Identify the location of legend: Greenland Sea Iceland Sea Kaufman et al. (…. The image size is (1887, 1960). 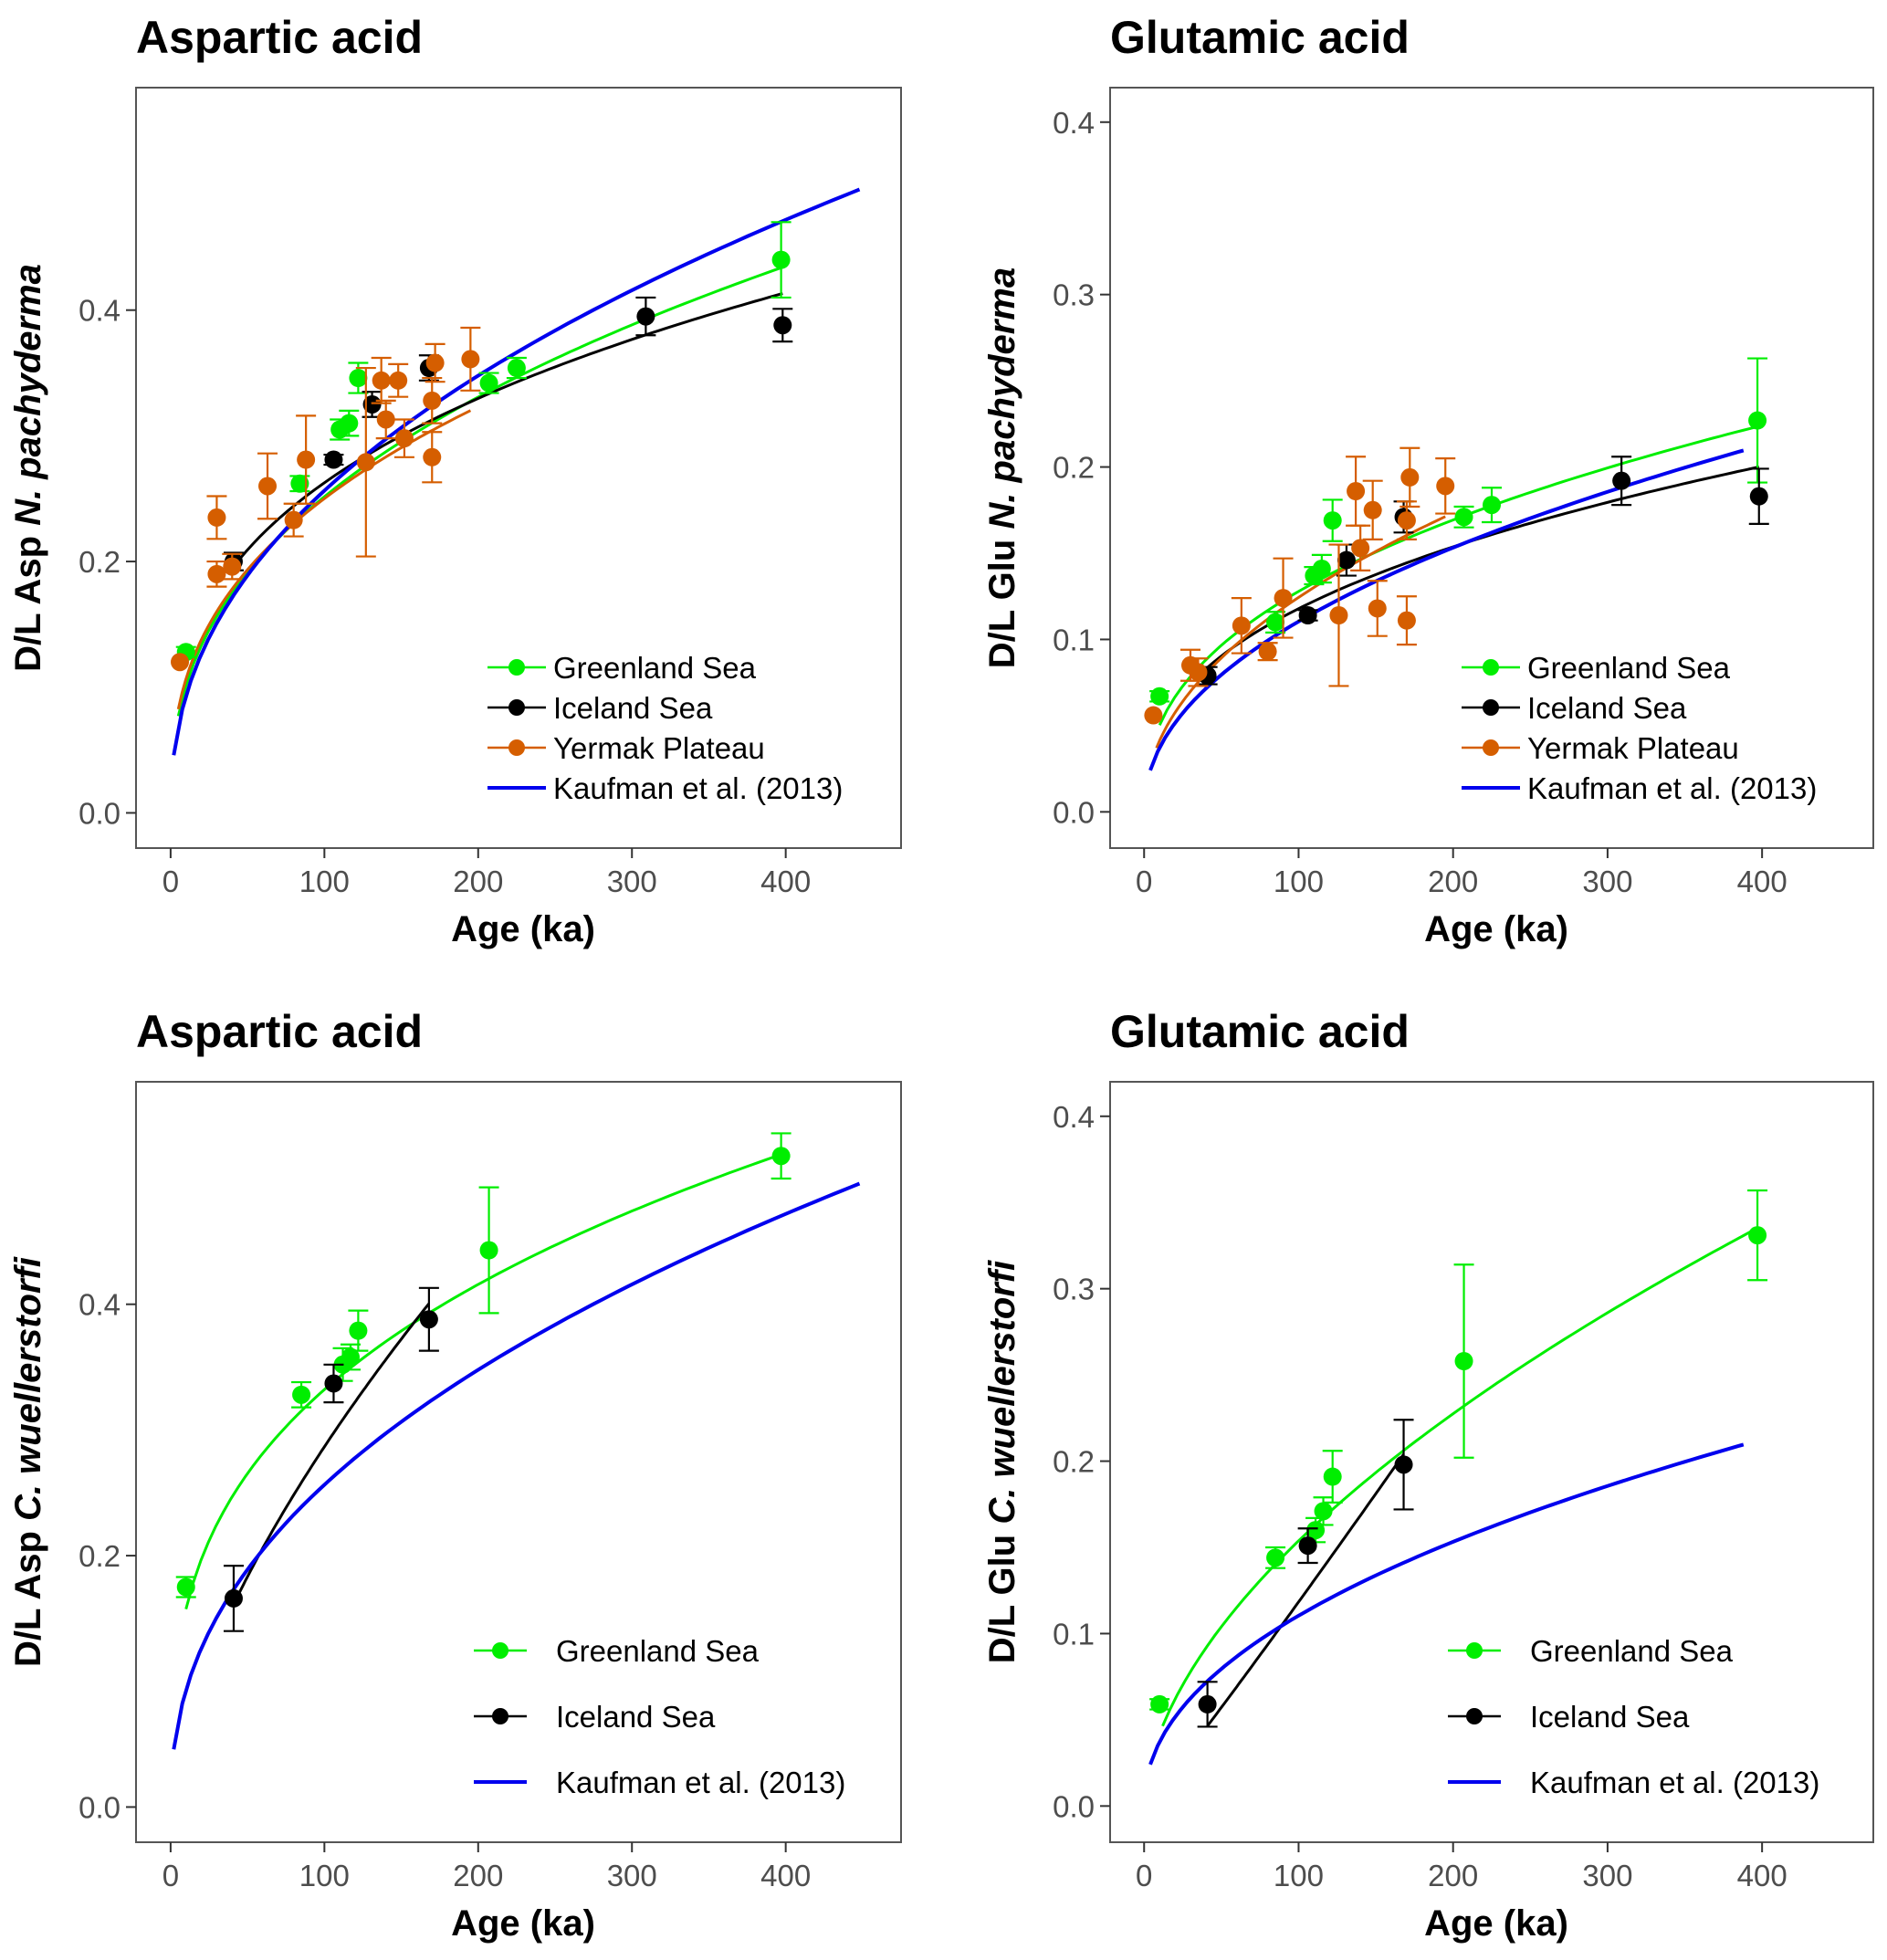
(1633, 1716).